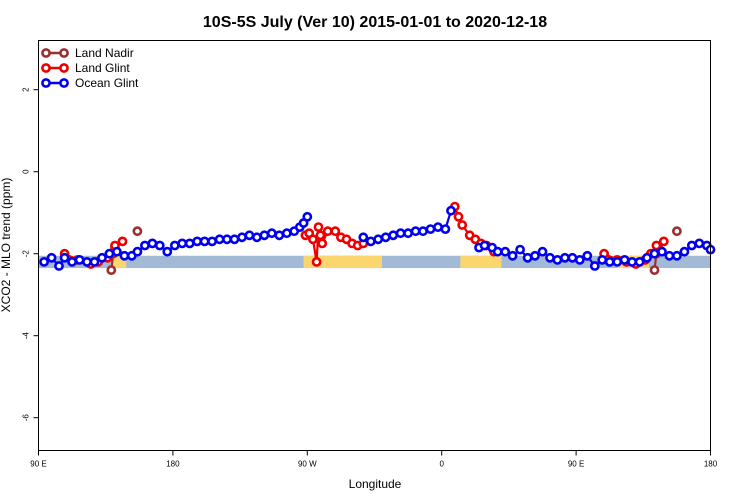  I want to click on x-tick-label-1: 180, so click(173, 464).